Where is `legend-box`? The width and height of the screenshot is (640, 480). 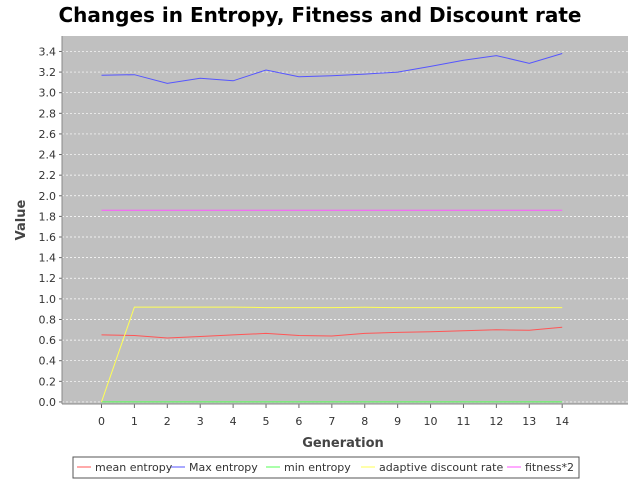 legend-box is located at coordinates (326, 467).